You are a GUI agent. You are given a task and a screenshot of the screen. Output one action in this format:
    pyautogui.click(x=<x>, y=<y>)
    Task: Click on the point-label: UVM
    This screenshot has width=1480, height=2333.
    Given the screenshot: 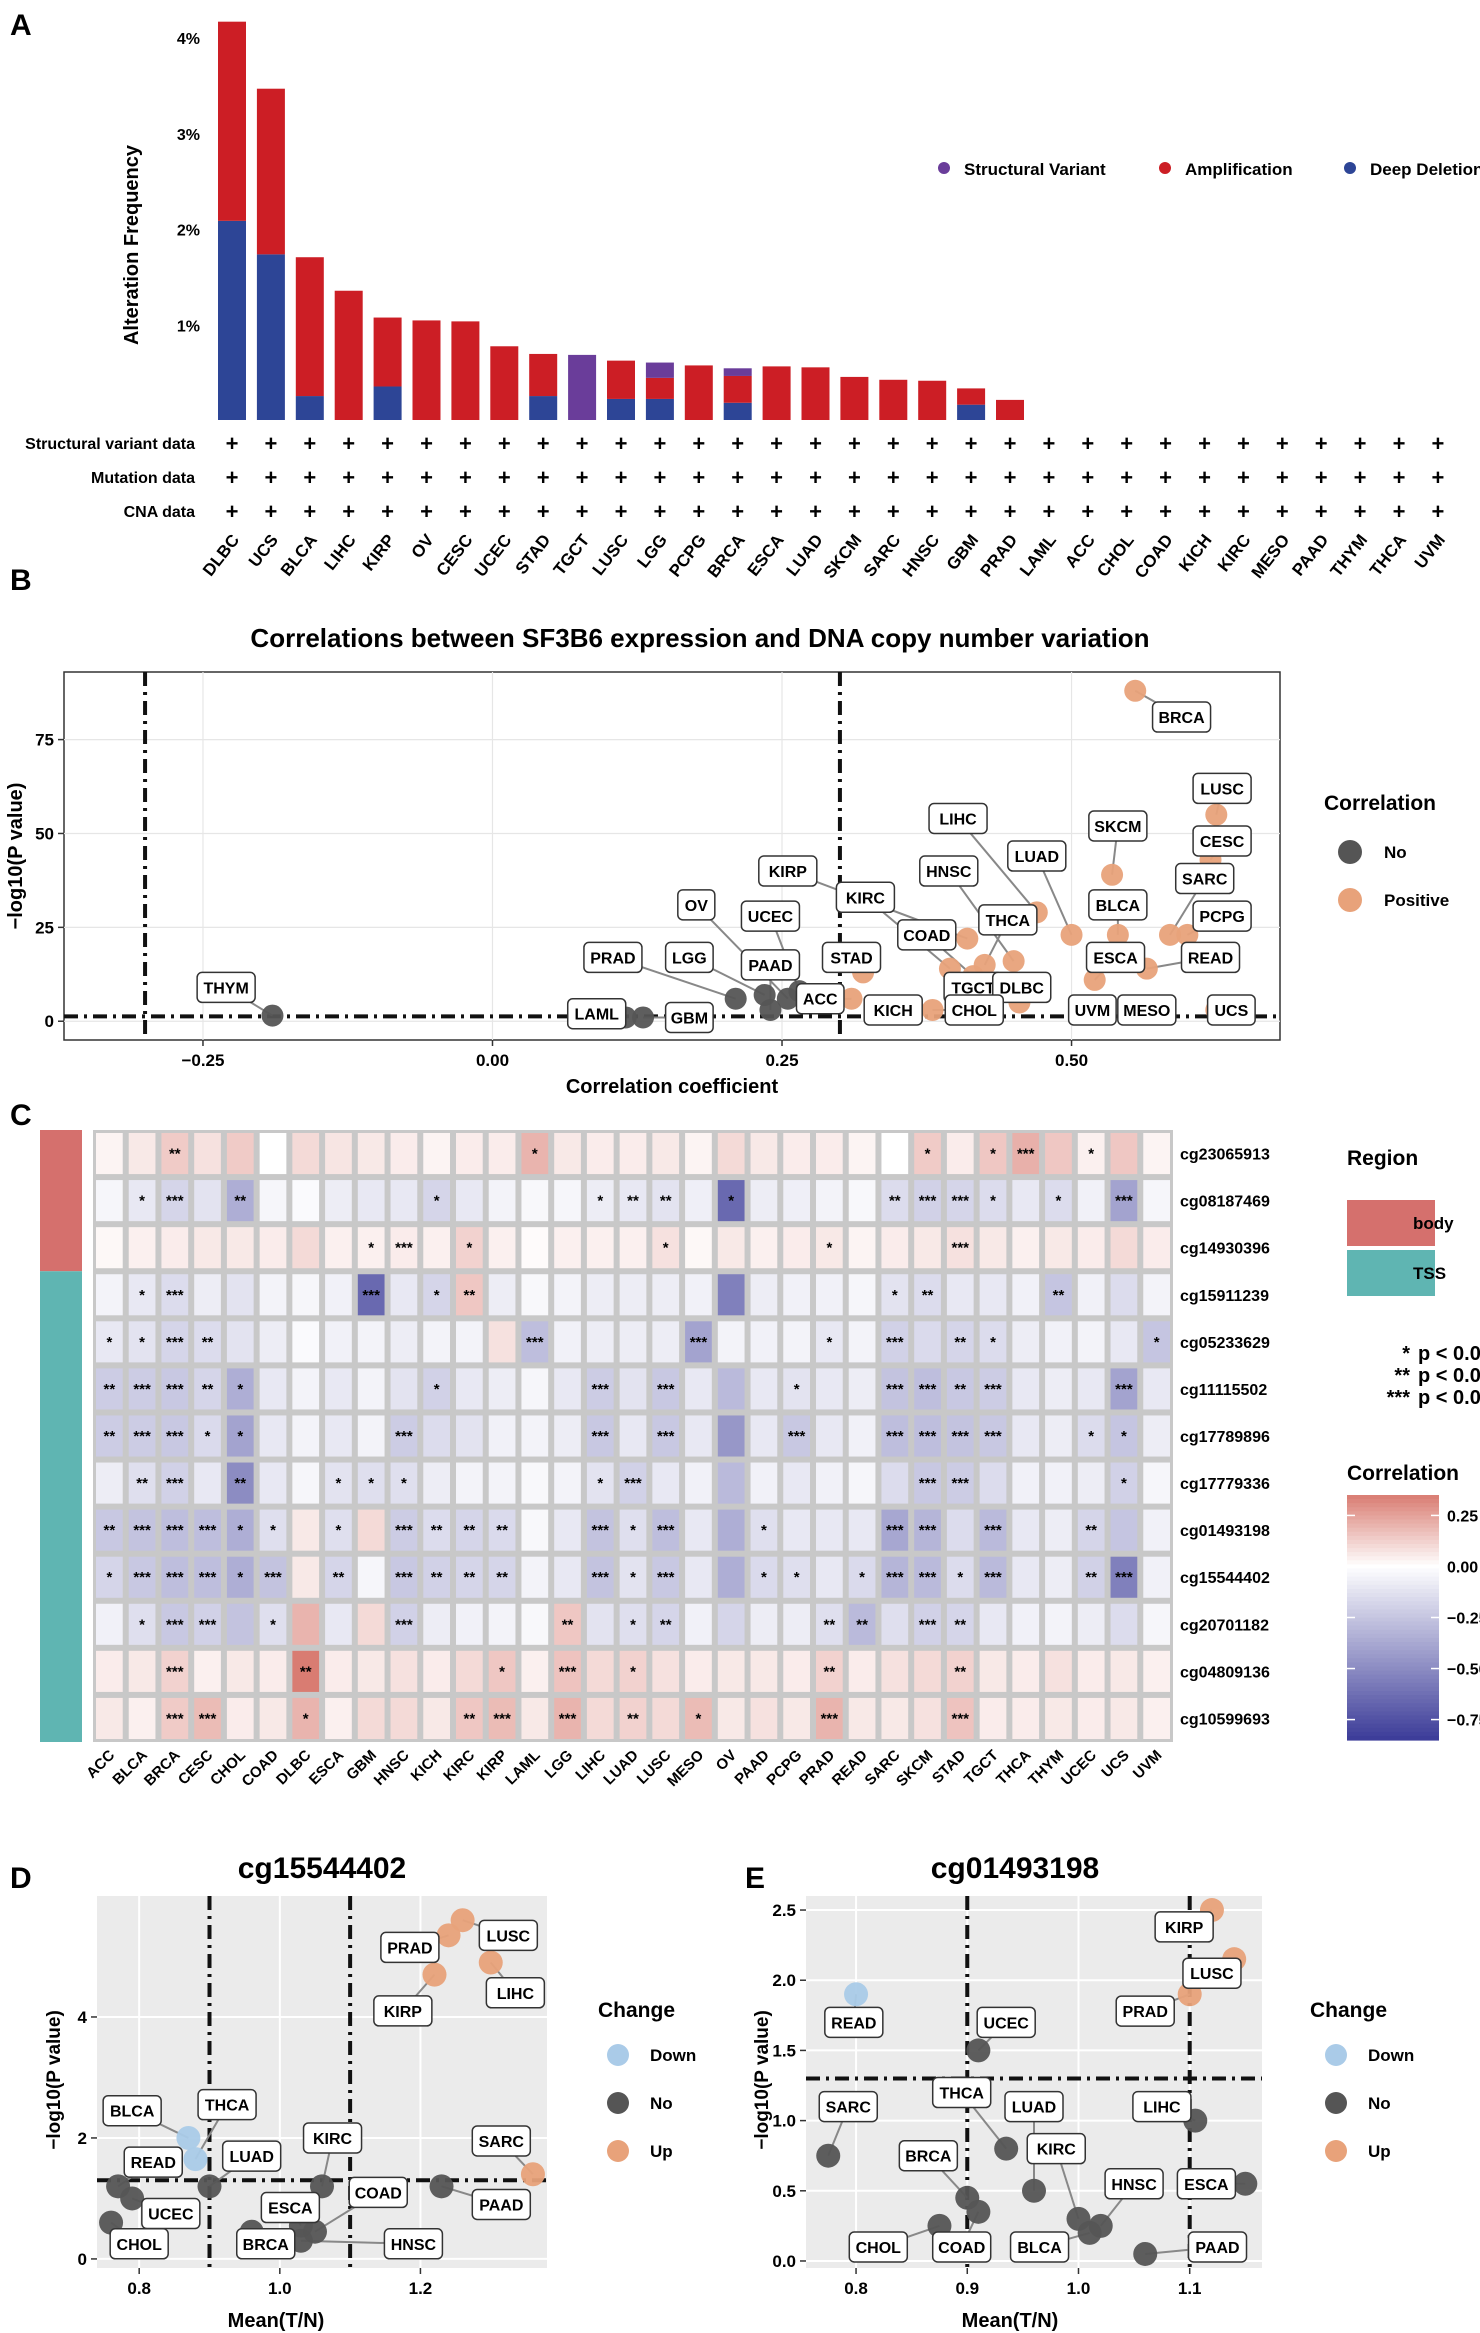 What is the action you would take?
    pyautogui.click(x=1093, y=1011)
    